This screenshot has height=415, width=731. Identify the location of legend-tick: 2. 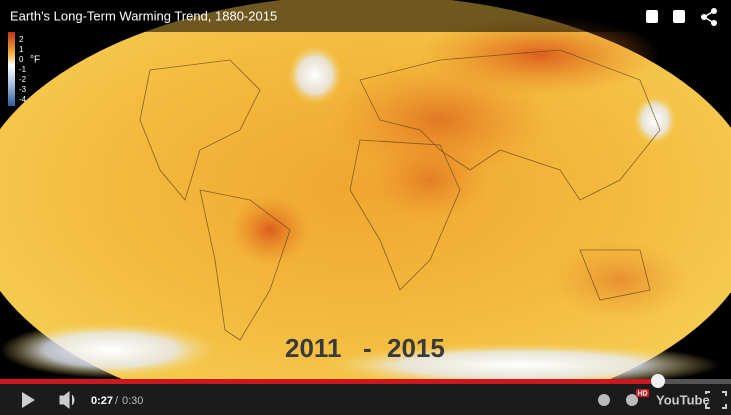
(21, 39).